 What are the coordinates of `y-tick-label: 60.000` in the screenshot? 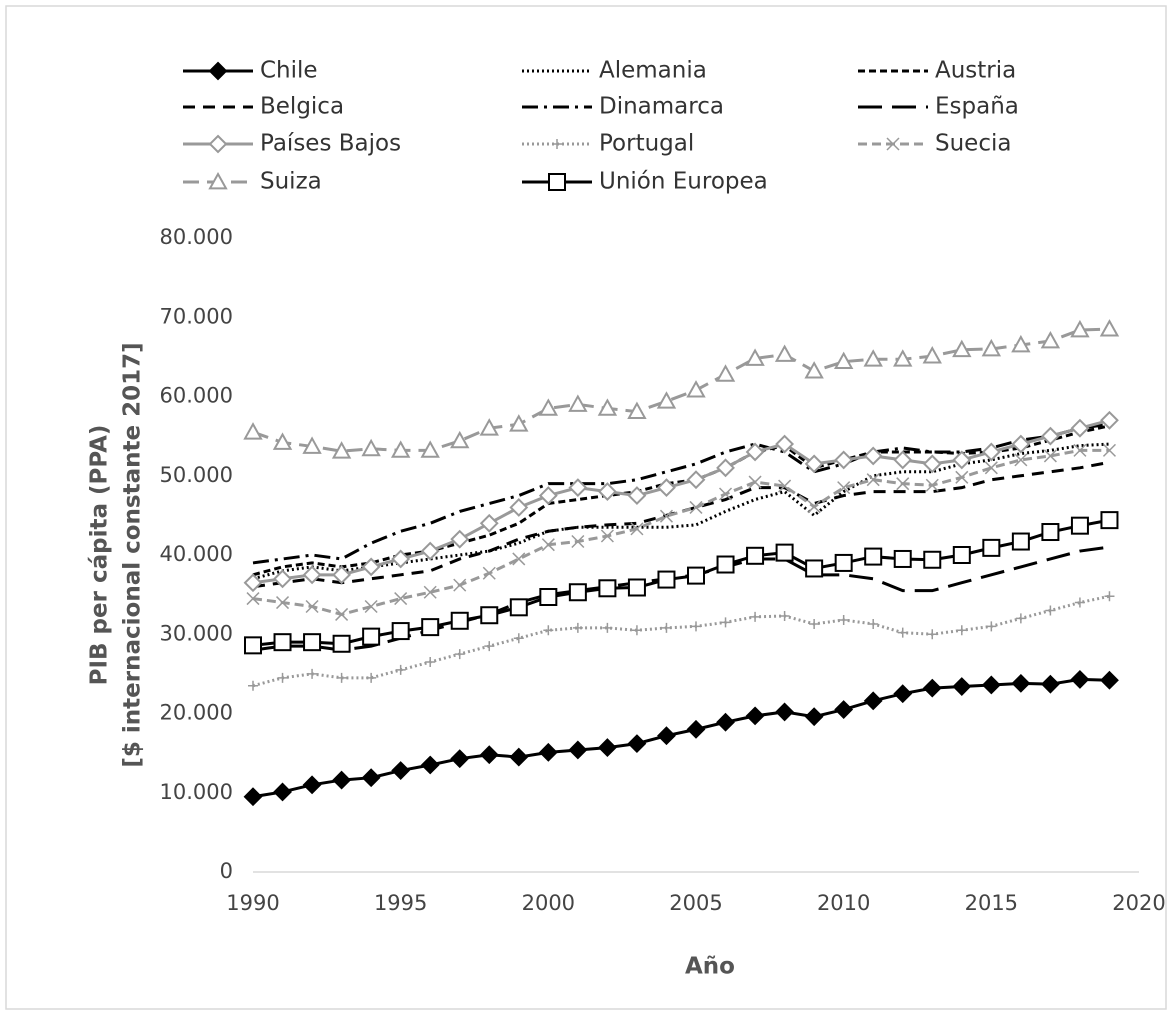 It's located at (196, 396).